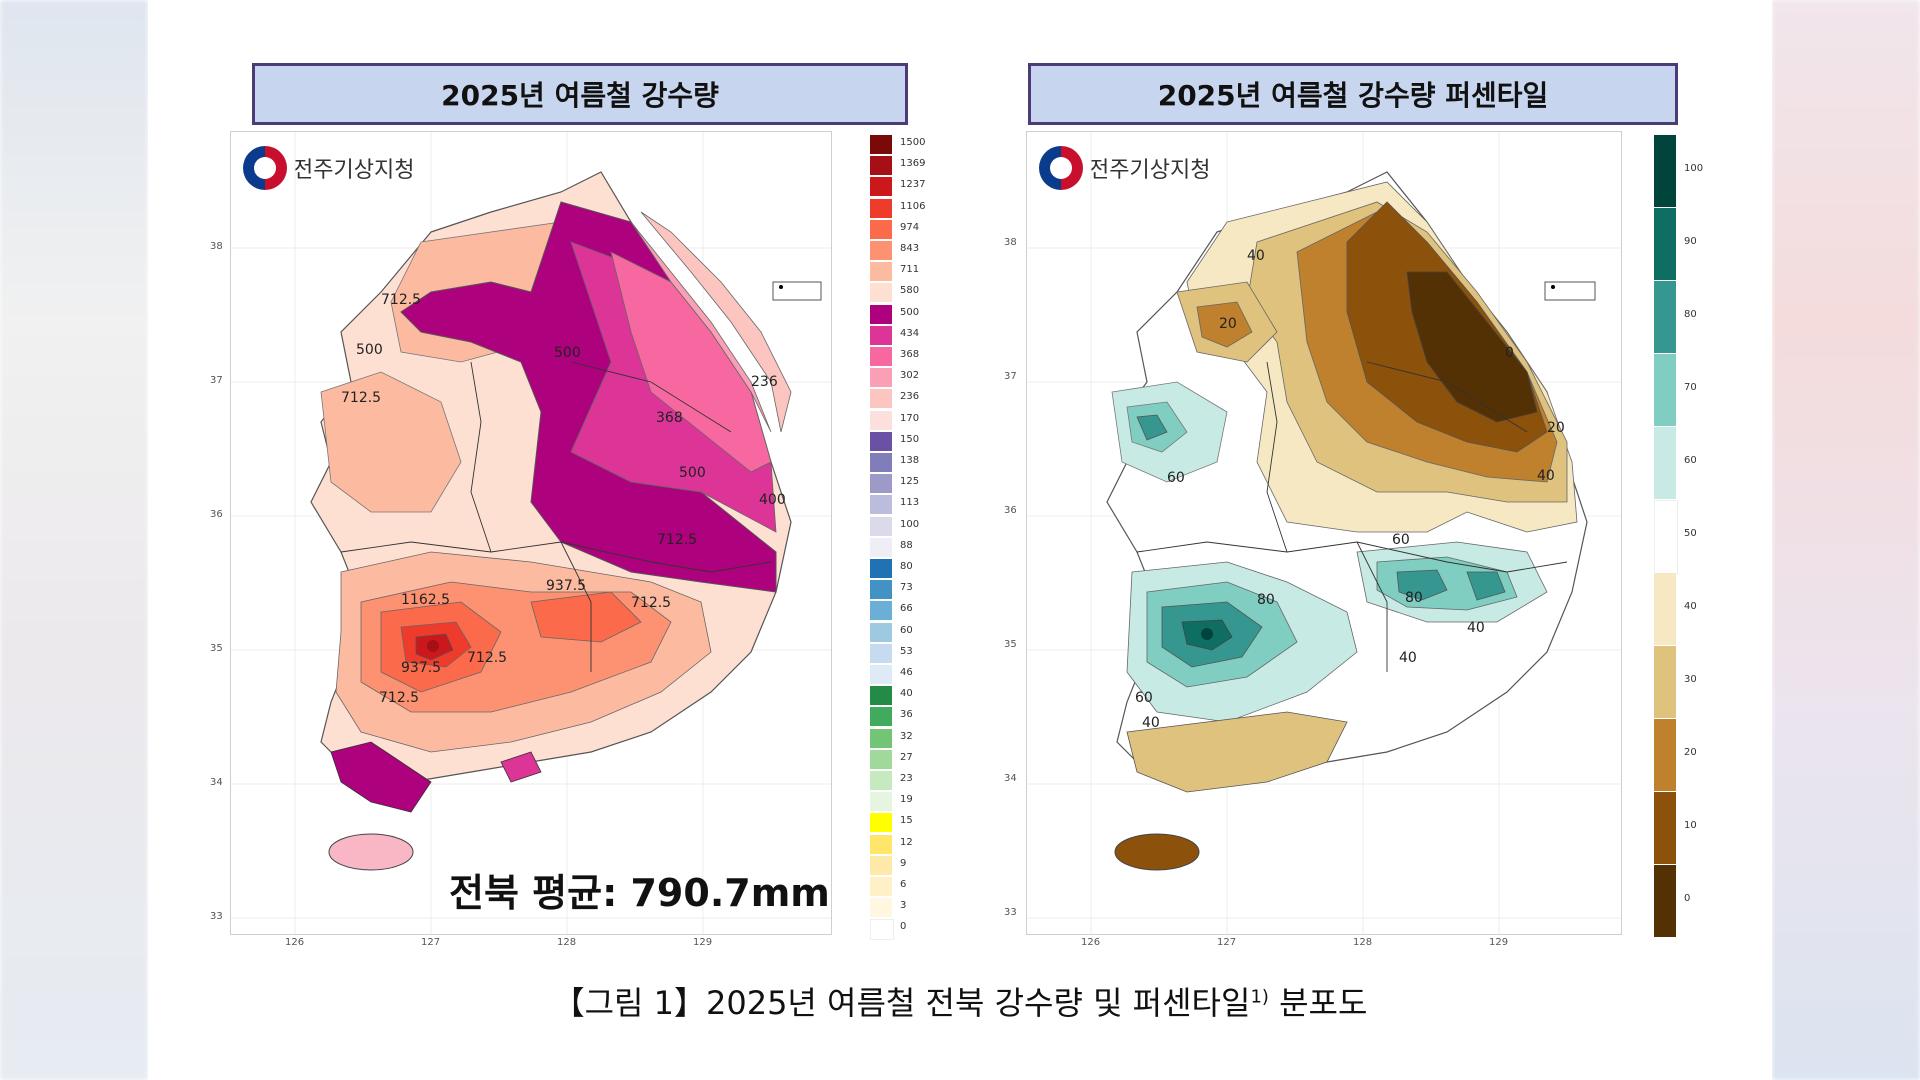 Image resolution: width=1920 pixels, height=1080 pixels. What do you see at coordinates (906, 800) in the screenshot?
I see `legend-label: 19` at bounding box center [906, 800].